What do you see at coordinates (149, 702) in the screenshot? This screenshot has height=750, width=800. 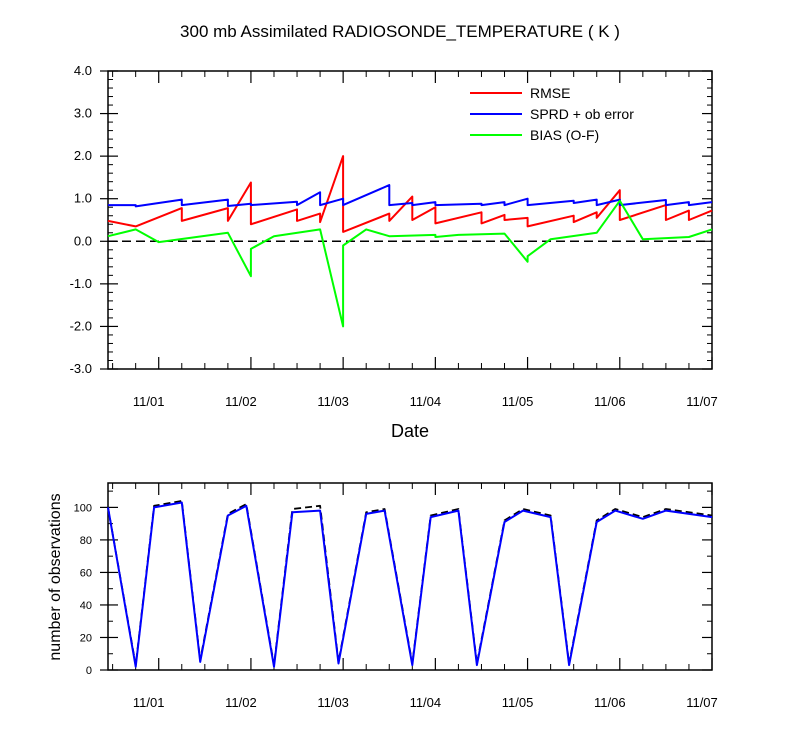 I see `bottom-x-tick-label: 11/01` at bounding box center [149, 702].